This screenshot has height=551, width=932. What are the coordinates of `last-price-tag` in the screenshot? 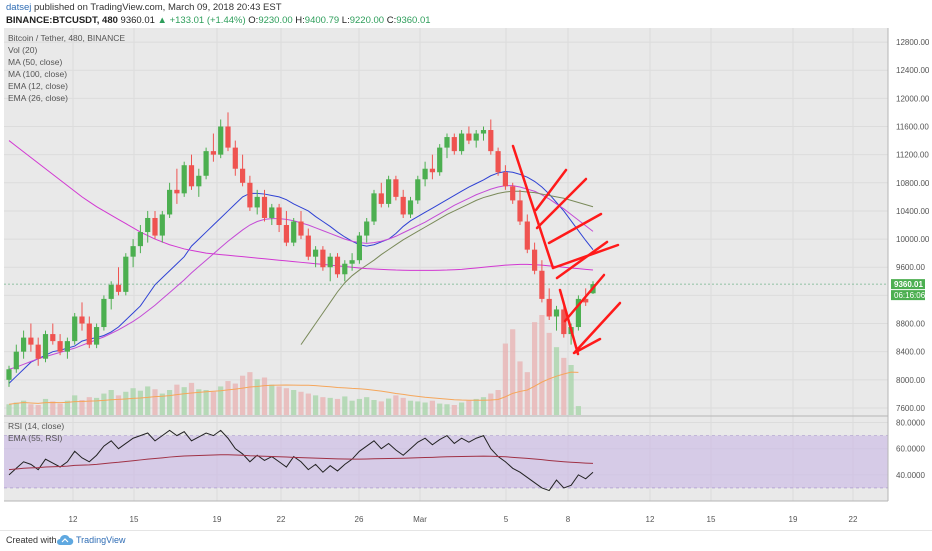 It's located at (908, 284).